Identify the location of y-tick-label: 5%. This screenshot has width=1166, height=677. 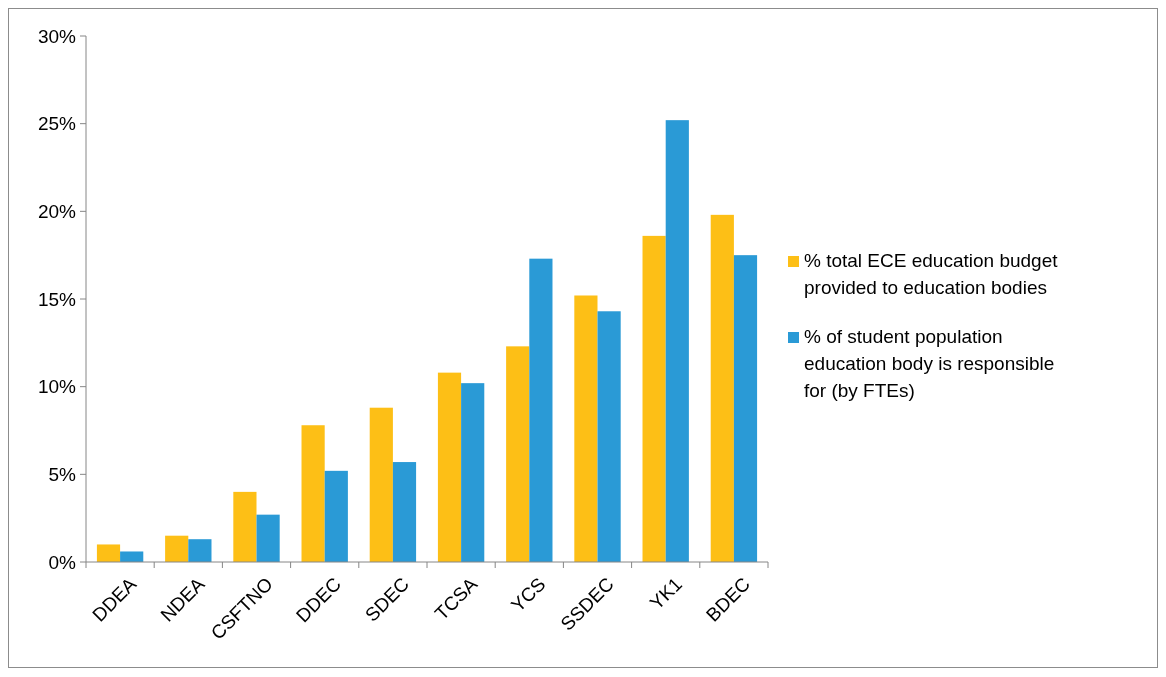
(62, 474).